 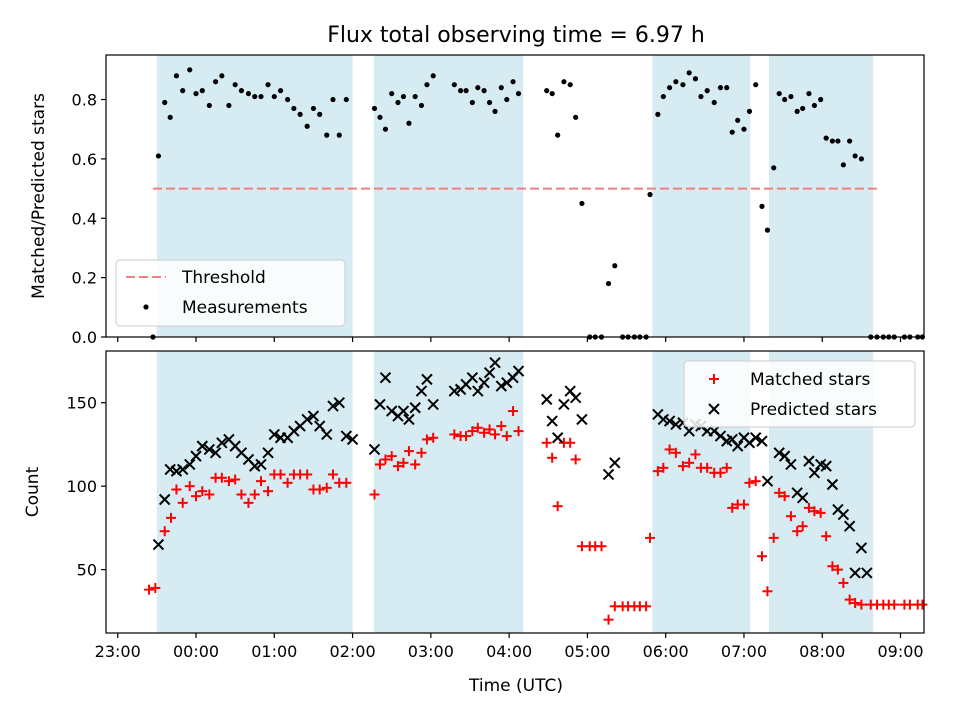 What do you see at coordinates (230, 293) in the screenshot?
I see `top-panel-legend: Threshold Measurements` at bounding box center [230, 293].